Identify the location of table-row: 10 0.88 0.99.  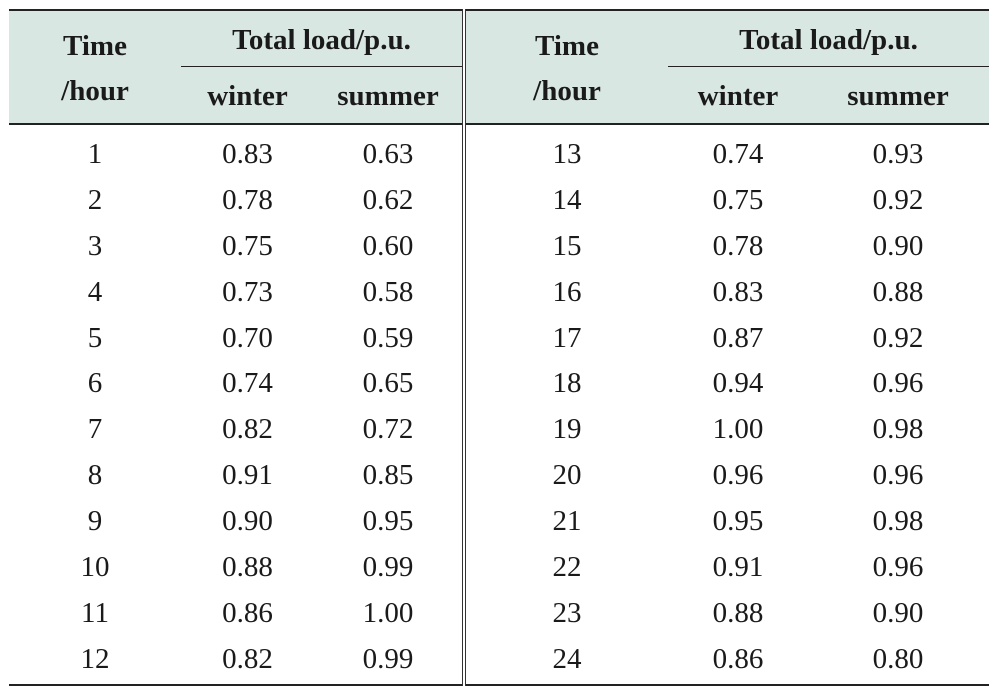
(235, 560).